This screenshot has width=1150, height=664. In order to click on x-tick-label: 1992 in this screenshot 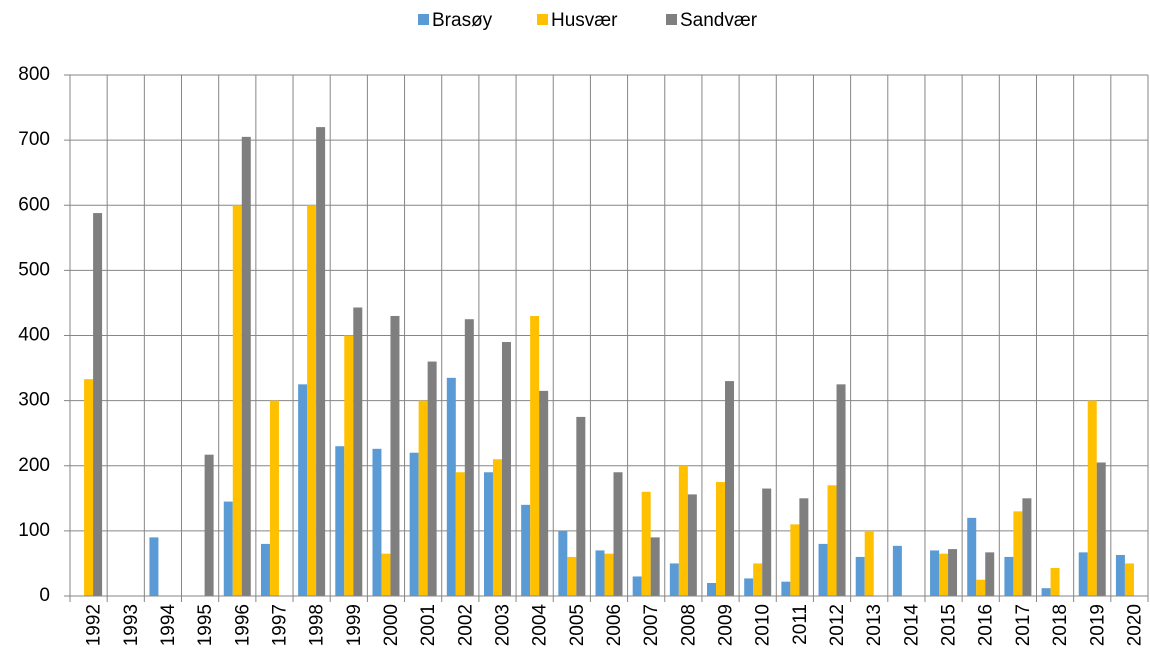, I will do `click(94, 625)`.